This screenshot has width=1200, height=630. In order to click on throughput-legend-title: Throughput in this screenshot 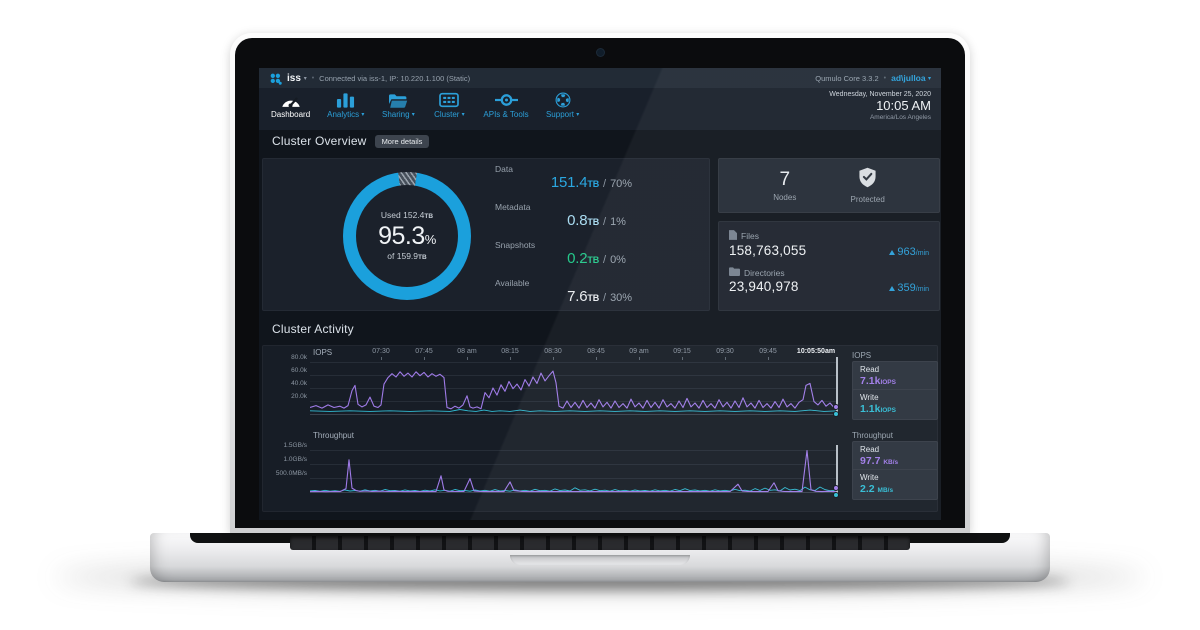, I will do `click(872, 435)`.